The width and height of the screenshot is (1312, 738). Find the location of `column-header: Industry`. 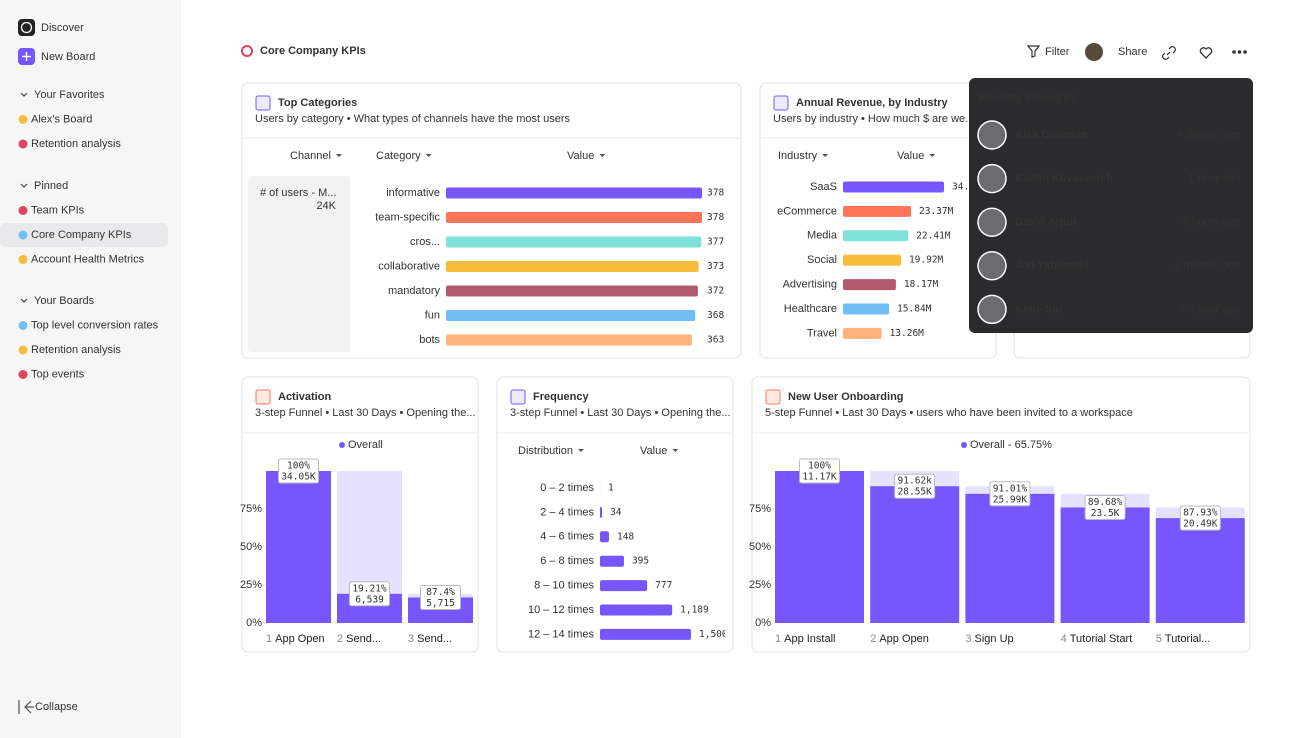

column-header: Industry is located at coordinates (798, 156).